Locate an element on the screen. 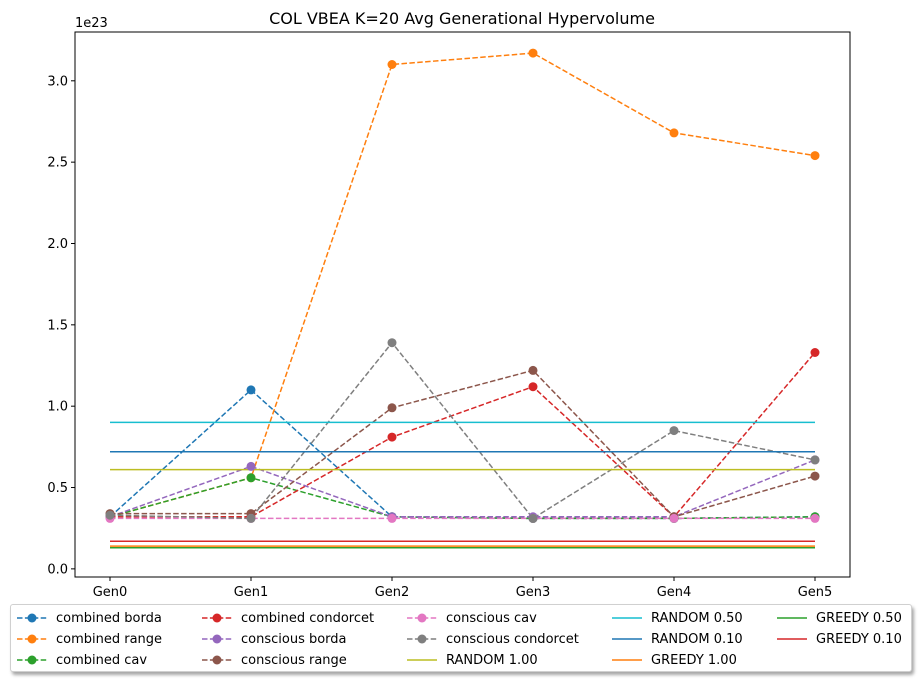  legend-label: combined range is located at coordinates (109, 639).